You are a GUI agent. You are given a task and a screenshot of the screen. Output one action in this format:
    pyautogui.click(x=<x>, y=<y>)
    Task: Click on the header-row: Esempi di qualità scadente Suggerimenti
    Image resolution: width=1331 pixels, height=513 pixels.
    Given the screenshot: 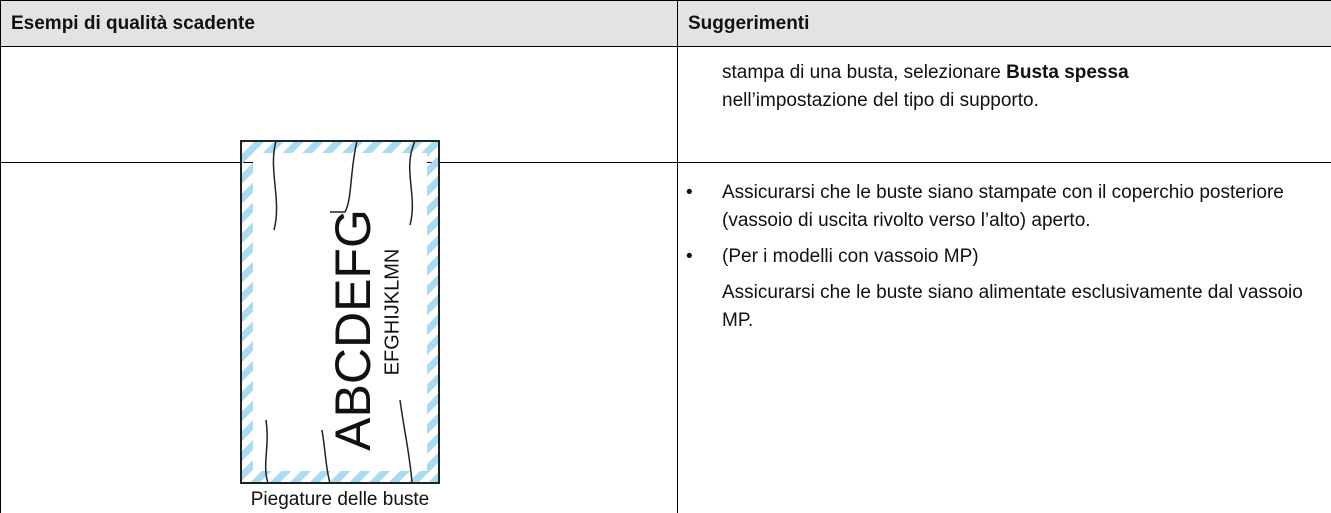 What is the action you would take?
    pyautogui.click(x=665, y=23)
    